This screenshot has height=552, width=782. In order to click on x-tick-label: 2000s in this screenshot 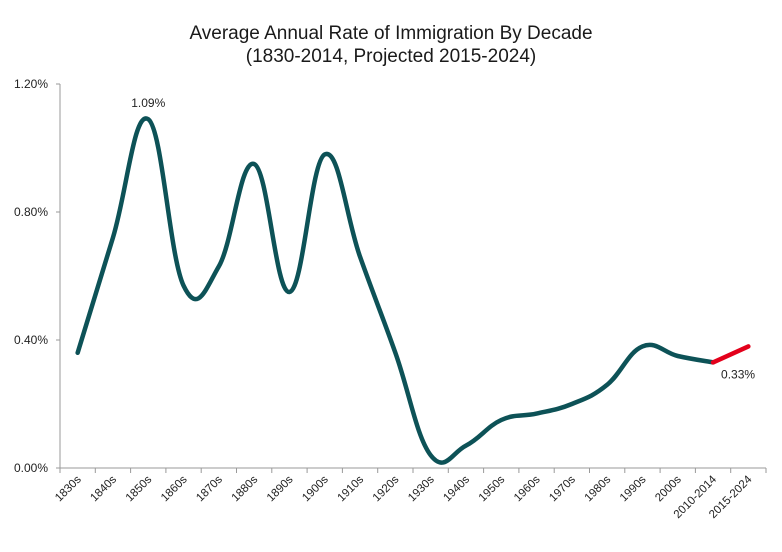, I will do `click(668, 488)`.